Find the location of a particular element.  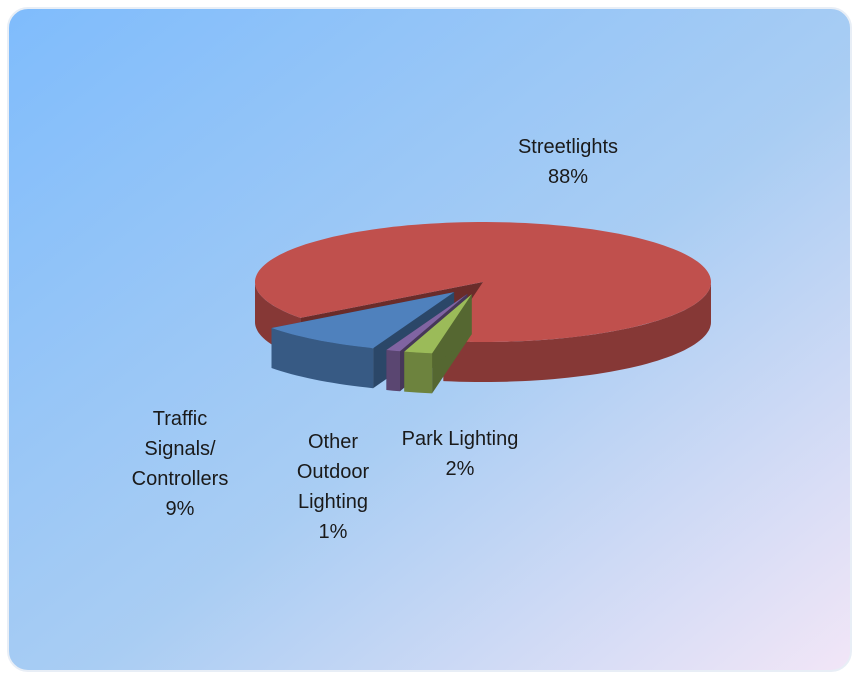

value-label: 88% is located at coordinates (568, 177).